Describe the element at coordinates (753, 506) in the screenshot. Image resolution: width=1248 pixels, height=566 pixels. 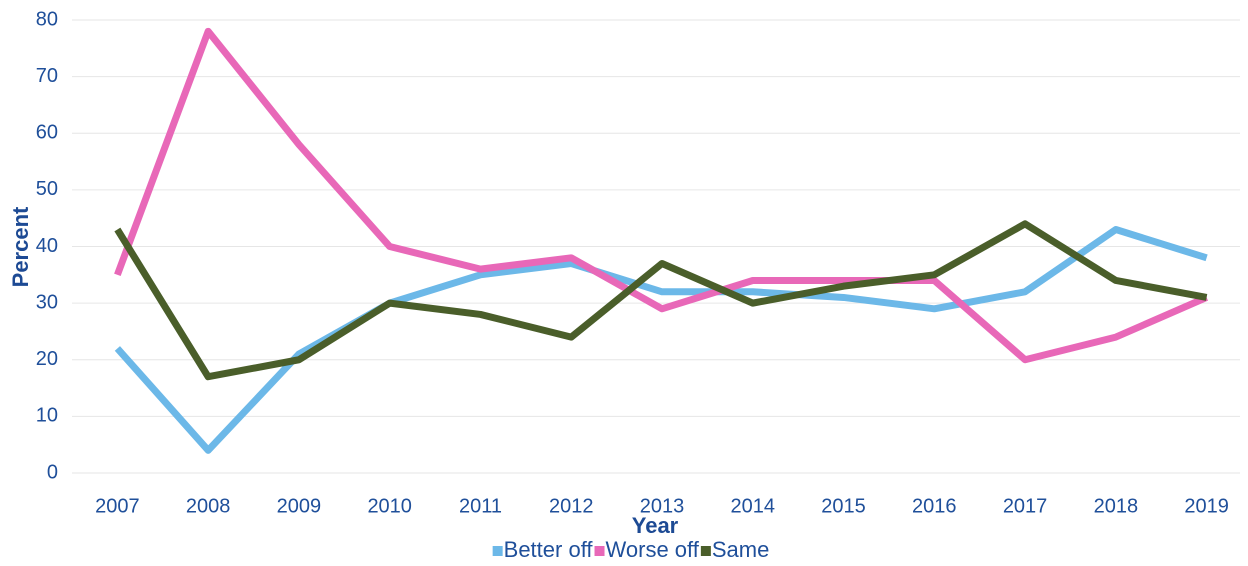
I see `x-tick-label: 2014` at that location.